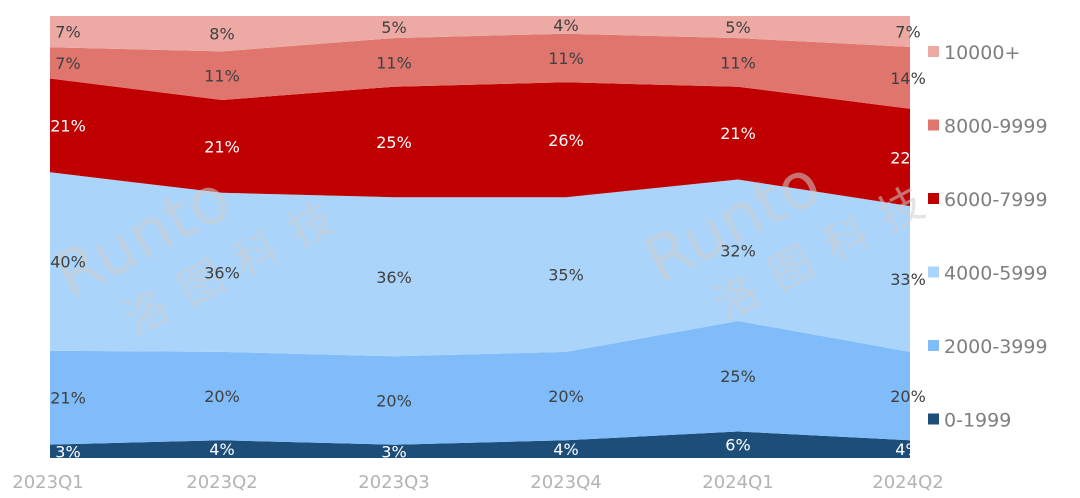  What do you see at coordinates (737, 482) in the screenshot?
I see `x-tick-label-2024Q1: 2024Q1` at bounding box center [737, 482].